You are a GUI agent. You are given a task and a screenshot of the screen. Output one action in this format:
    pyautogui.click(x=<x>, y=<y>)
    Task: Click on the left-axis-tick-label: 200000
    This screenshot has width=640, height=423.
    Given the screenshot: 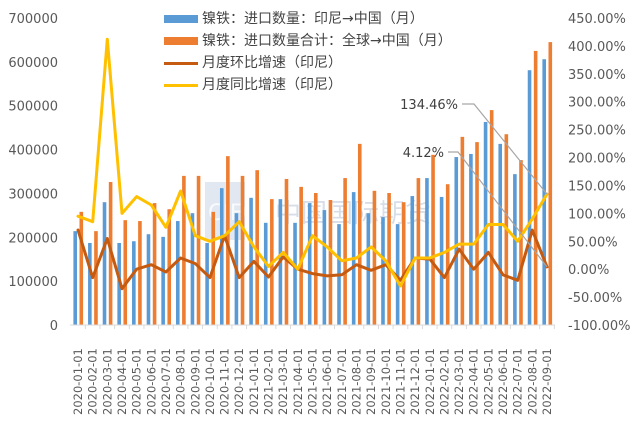 What is the action you would take?
    pyautogui.click(x=33, y=238)
    